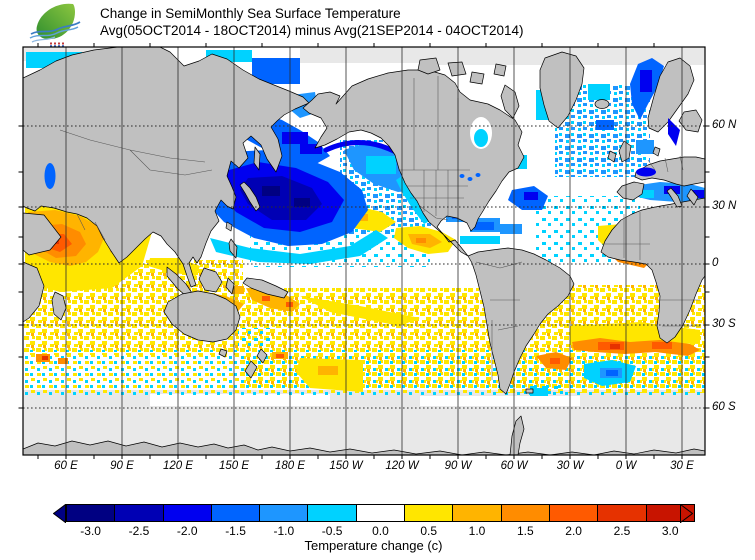  What do you see at coordinates (429, 531) in the screenshot?
I see `colorbar-tick-label: 0.5` at bounding box center [429, 531].